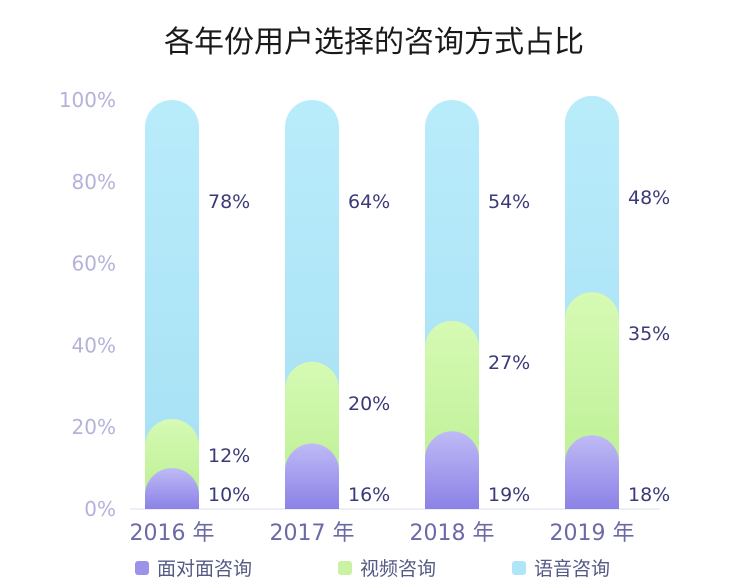  Describe the element at coordinates (374, 42) in the screenshot. I see `chart-title: 各年份用户选择的咨询方式占比` at that location.